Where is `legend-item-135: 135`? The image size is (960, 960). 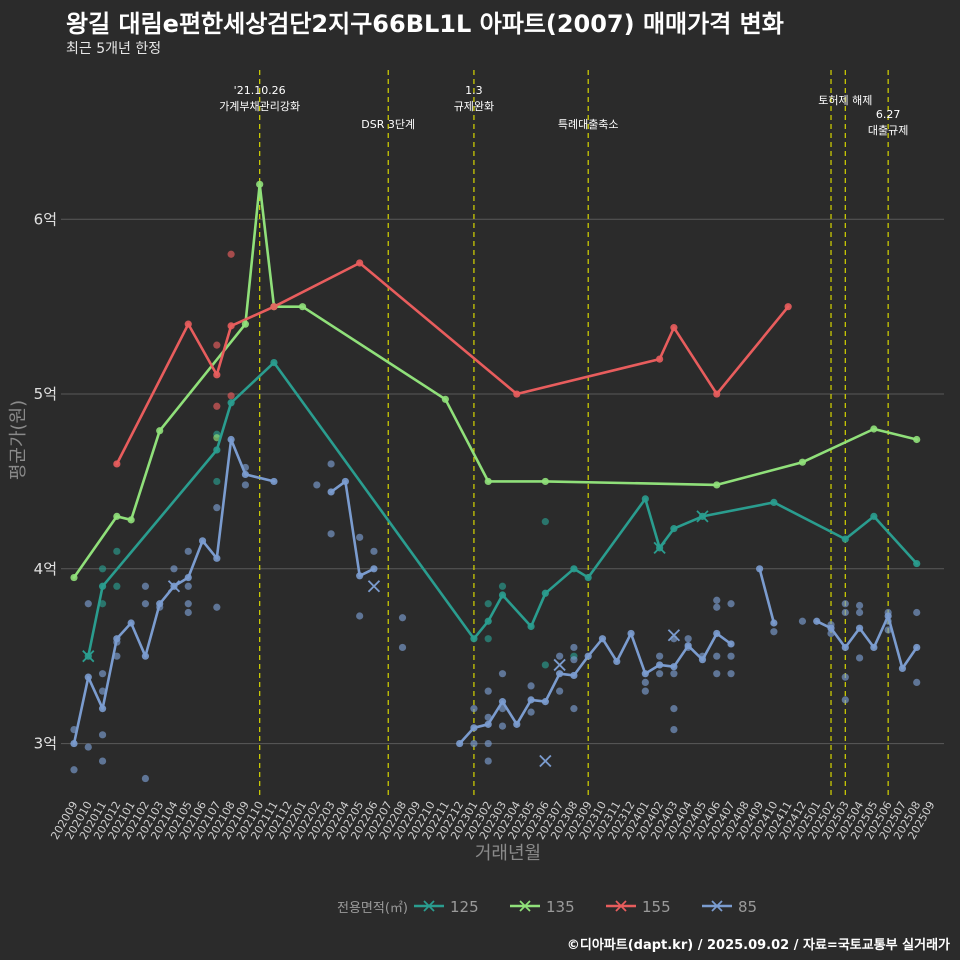
legend-item-135: 135 is located at coordinates (542, 907).